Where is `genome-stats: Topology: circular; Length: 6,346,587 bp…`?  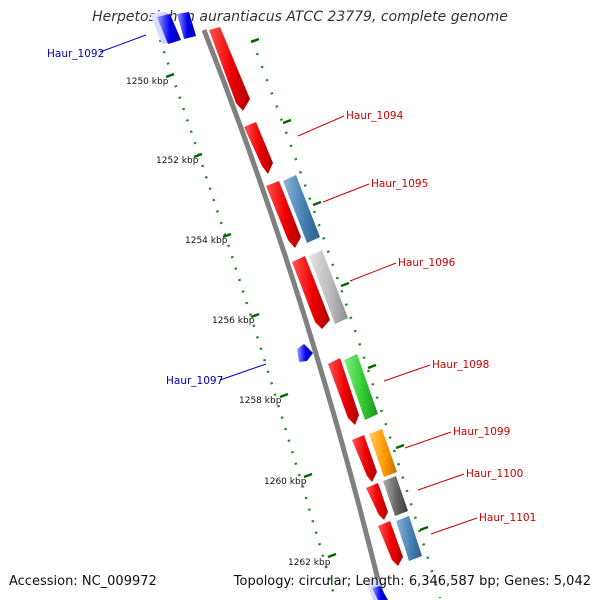 genome-stats: Topology: circular; Length: 6,346,587 bp… is located at coordinates (412, 581).